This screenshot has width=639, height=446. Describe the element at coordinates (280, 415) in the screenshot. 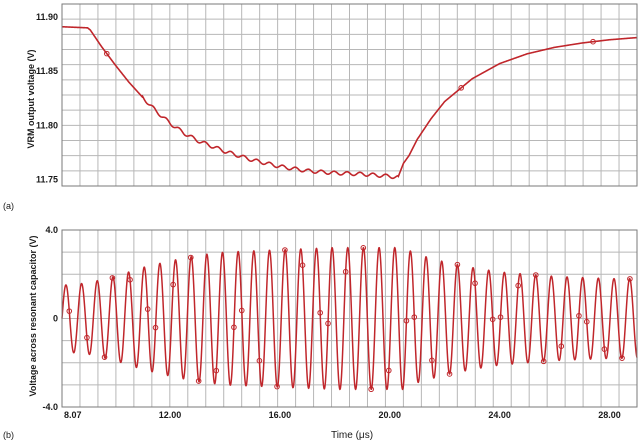

I see `x-tick-label: 16.00` at that location.